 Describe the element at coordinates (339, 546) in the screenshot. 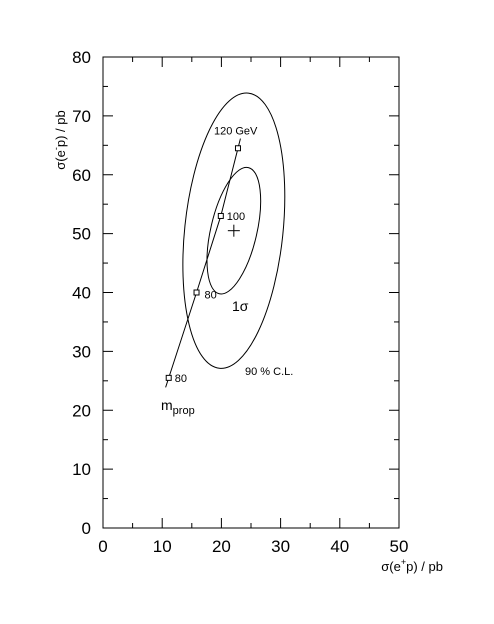

I see `x-tick-label: 40` at that location.